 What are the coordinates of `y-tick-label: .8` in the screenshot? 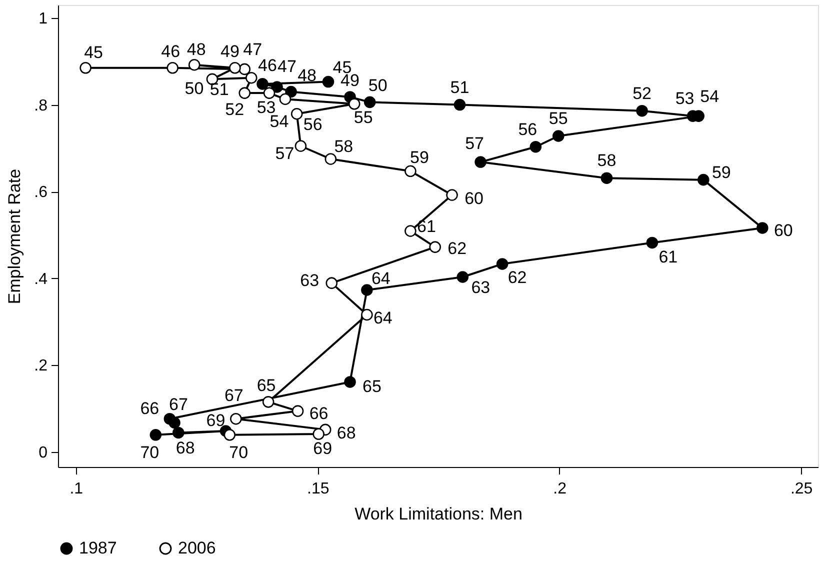 It's located at (41, 105).